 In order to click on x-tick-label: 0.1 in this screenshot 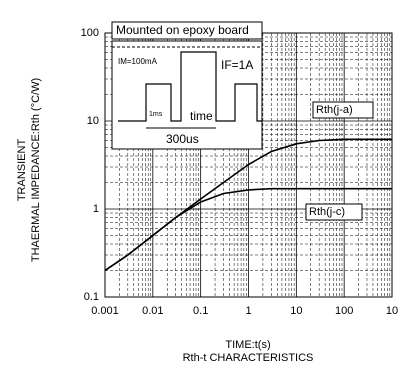, I will do `click(200, 311)`.